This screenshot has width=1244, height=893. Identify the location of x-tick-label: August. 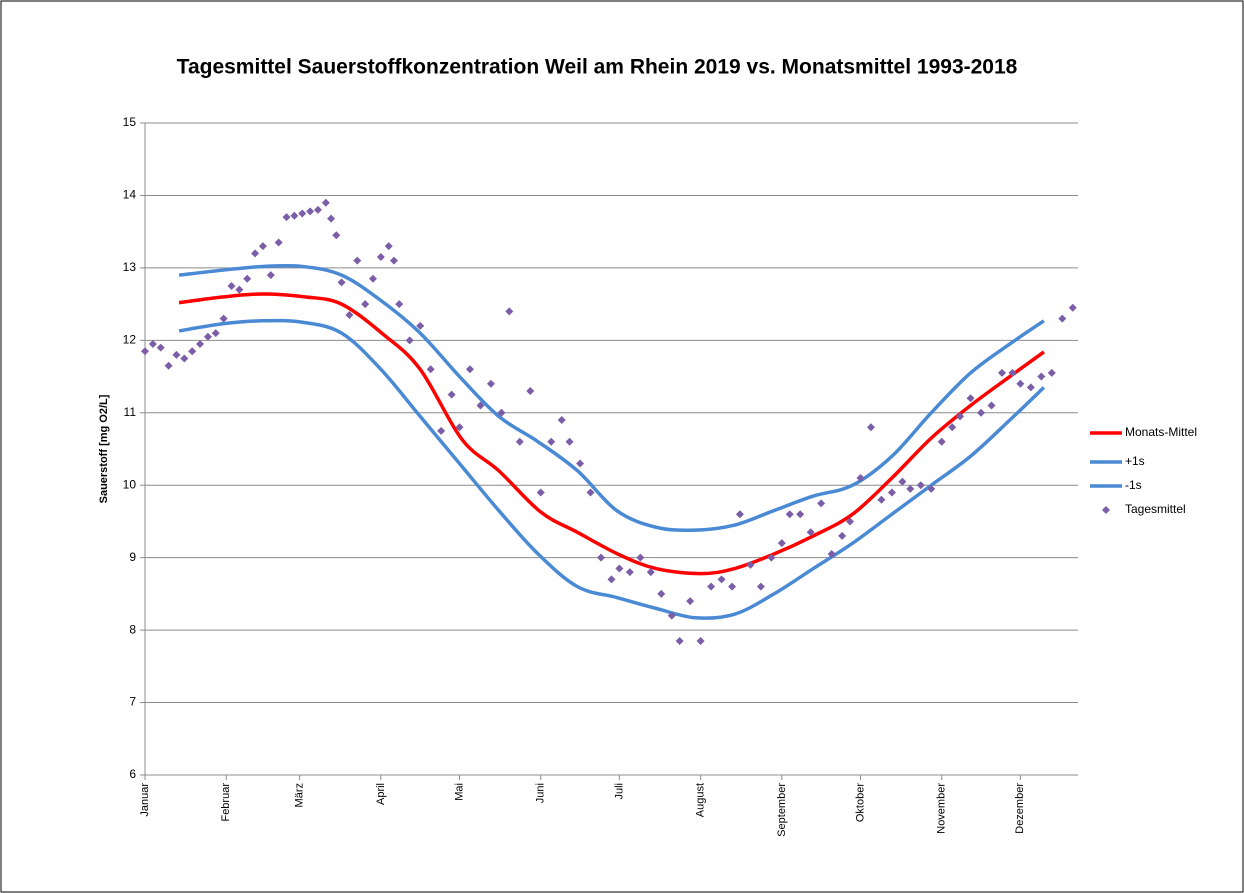
(701, 800).